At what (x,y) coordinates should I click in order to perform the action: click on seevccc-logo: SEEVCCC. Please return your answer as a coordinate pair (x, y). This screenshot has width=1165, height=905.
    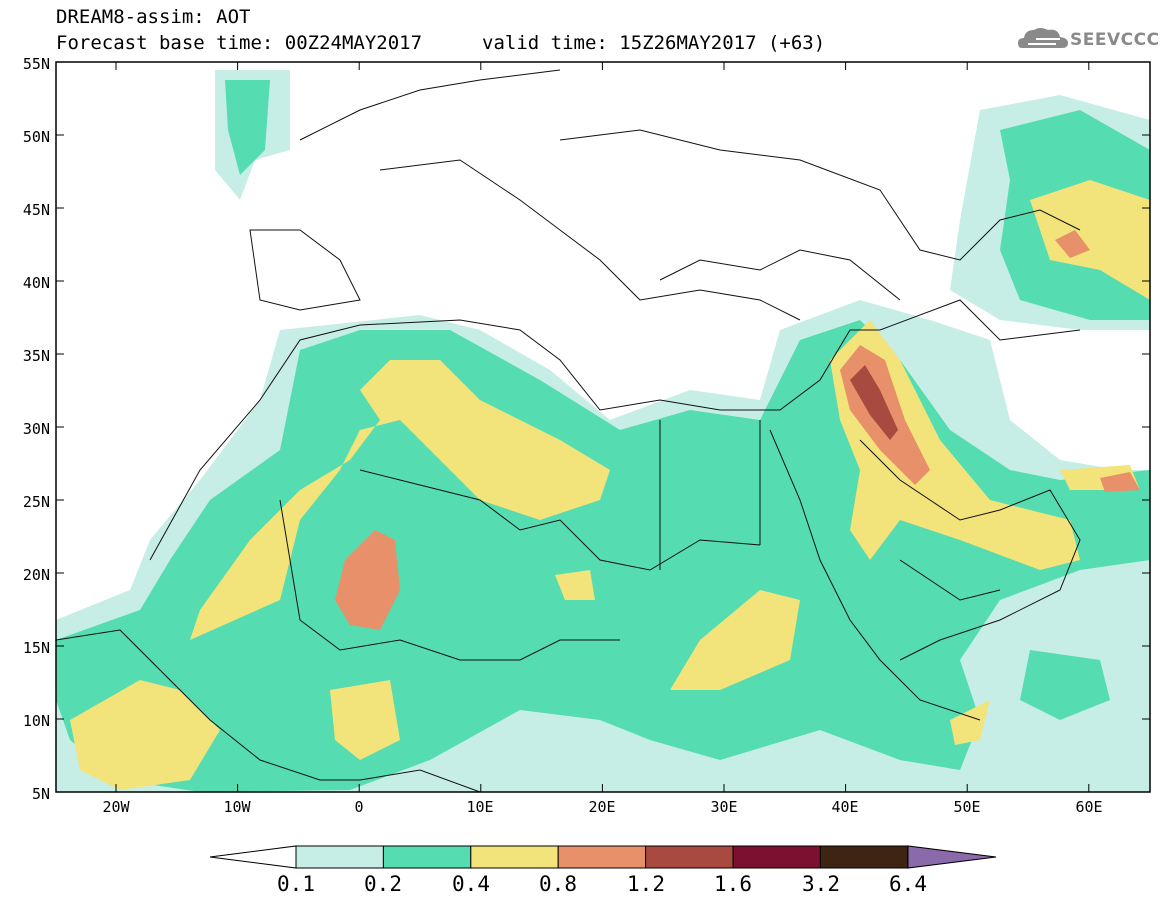
    Looking at the image, I should click on (1115, 40).